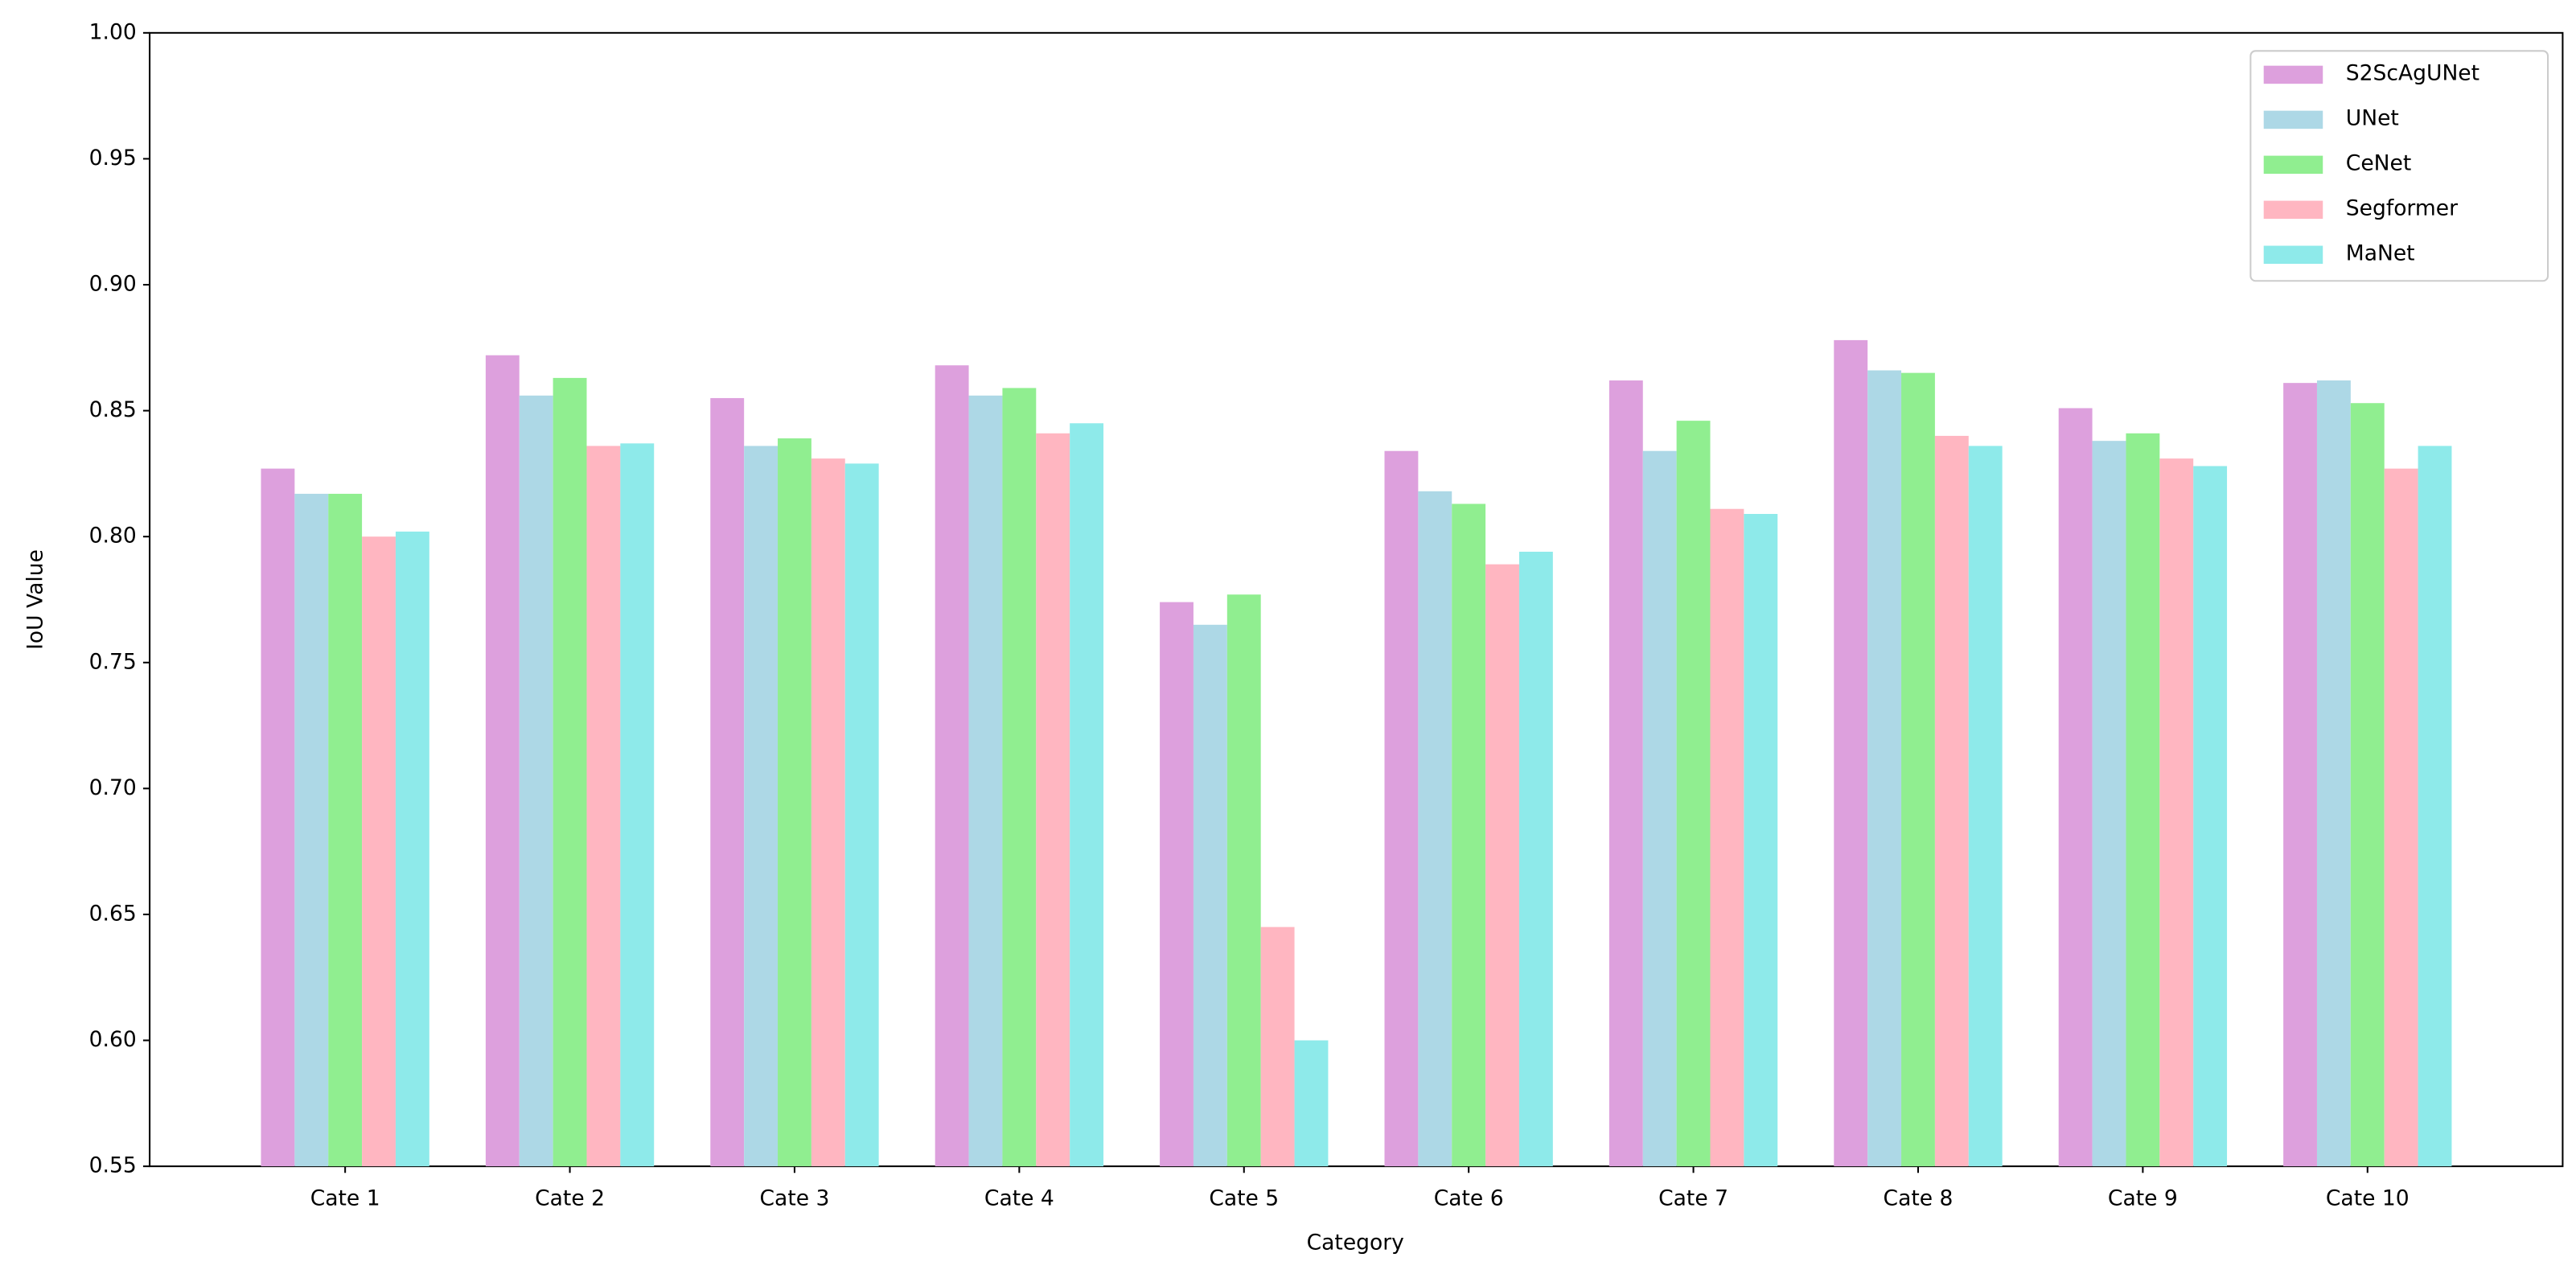 Image resolution: width=2576 pixels, height=1278 pixels. I want to click on x-tick-label: Cate 3, so click(795, 1198).